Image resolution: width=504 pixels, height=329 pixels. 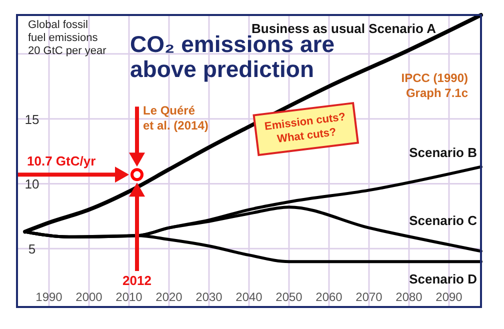 I want to click on x-tick-label: 1990, so click(x=49, y=297).